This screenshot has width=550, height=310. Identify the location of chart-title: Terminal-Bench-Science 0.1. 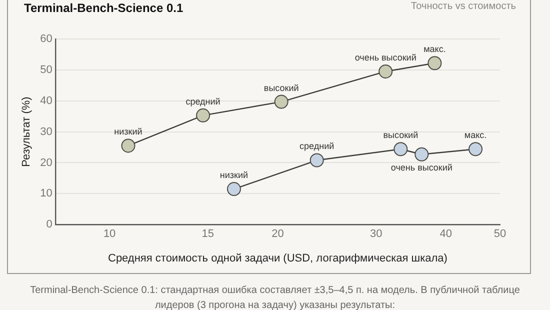
(104, 9).